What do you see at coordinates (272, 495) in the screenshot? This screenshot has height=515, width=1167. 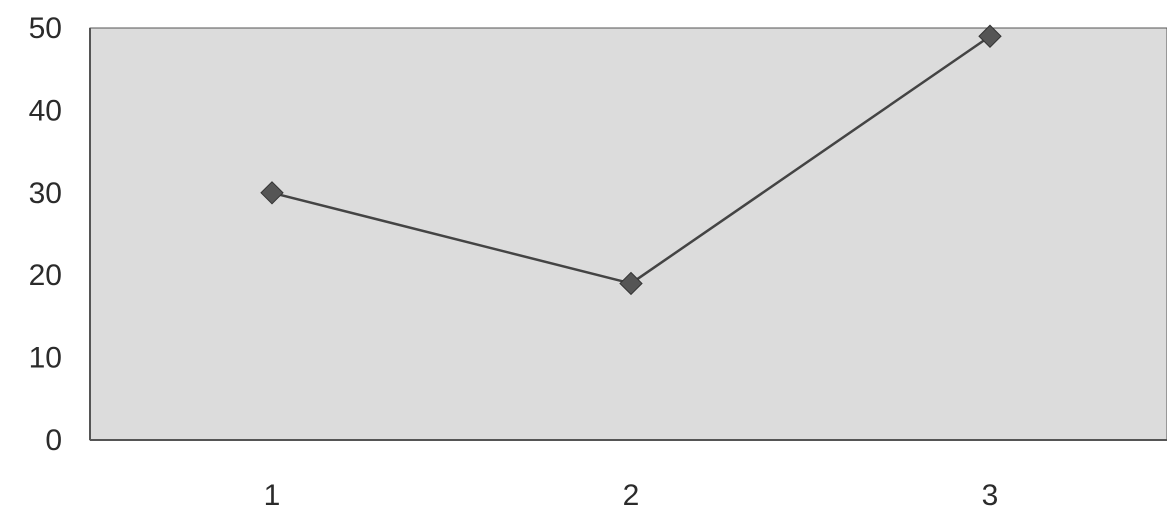 I see `x-tick-label: 1` at bounding box center [272, 495].